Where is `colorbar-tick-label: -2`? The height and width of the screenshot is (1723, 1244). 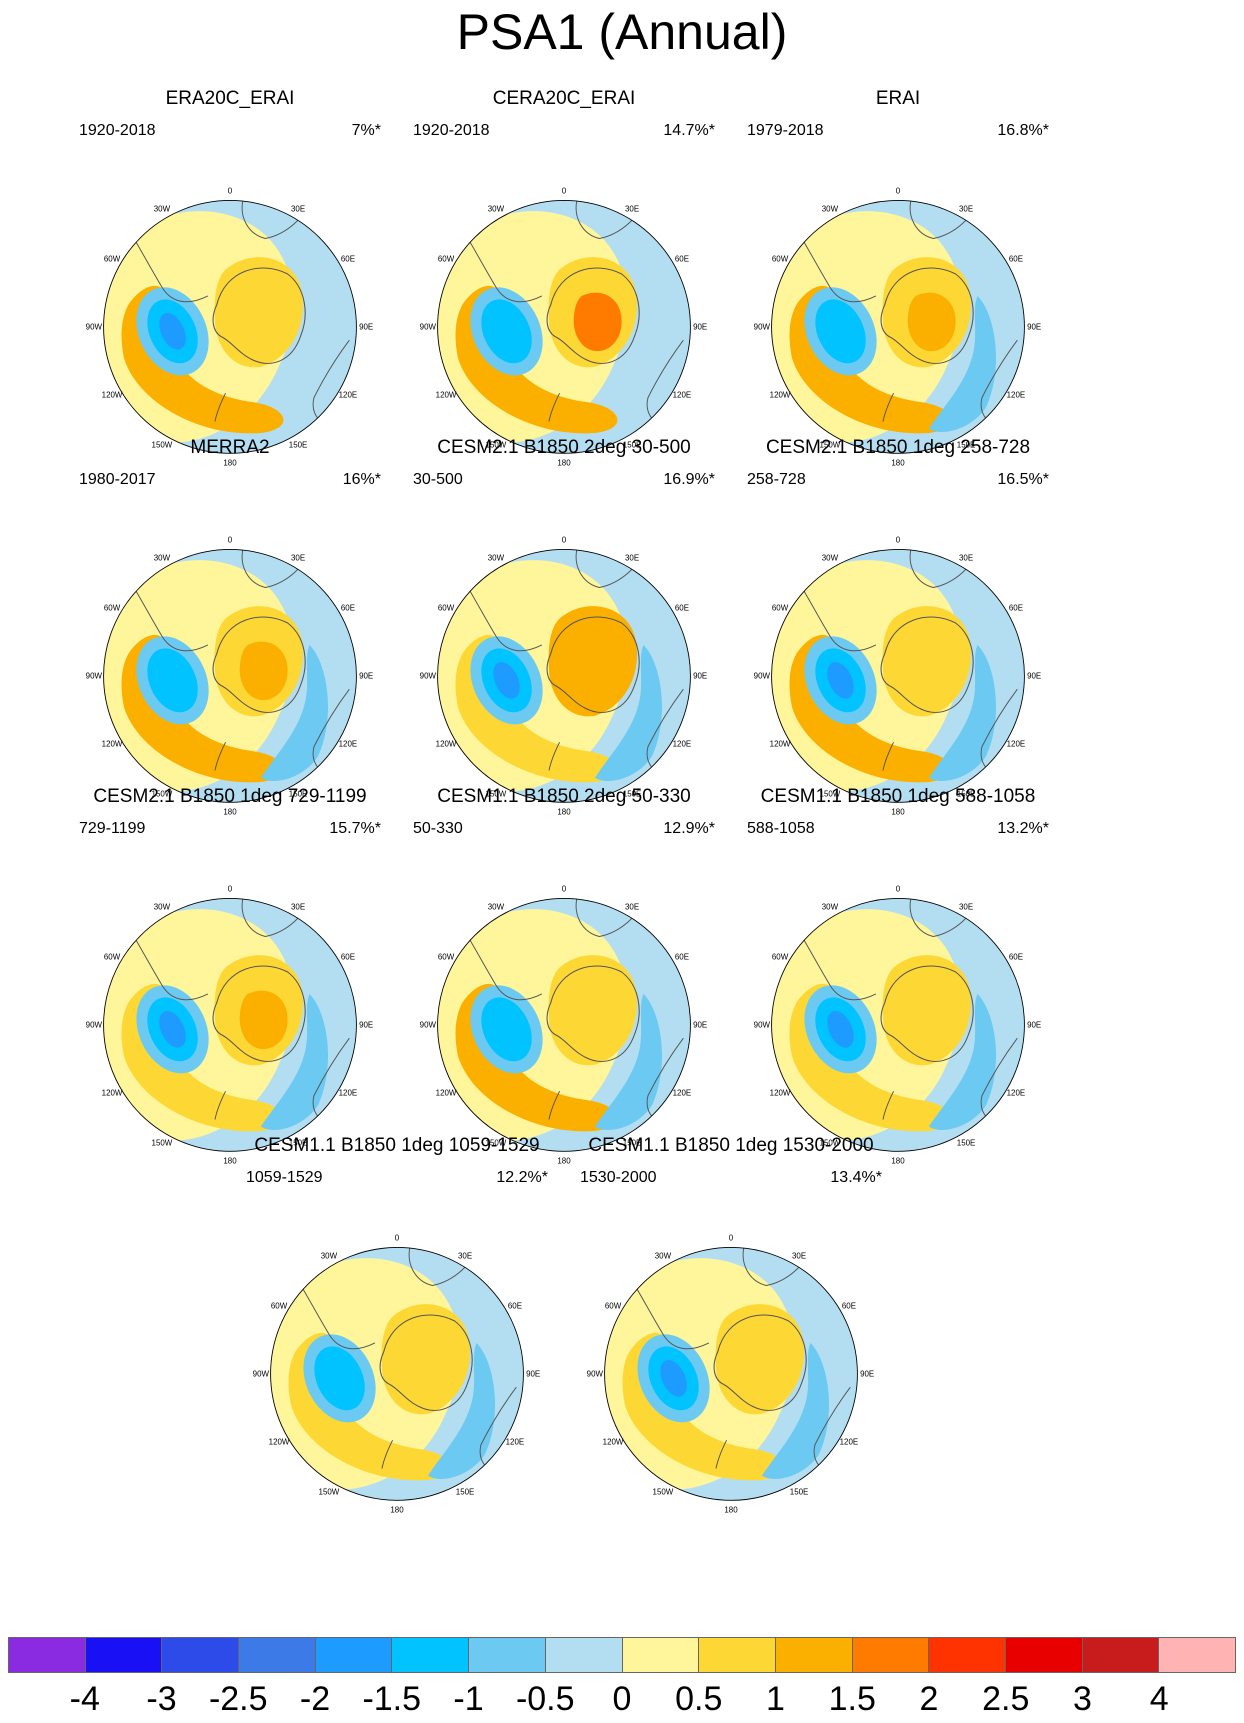 colorbar-tick-label: -2 is located at coordinates (315, 1699).